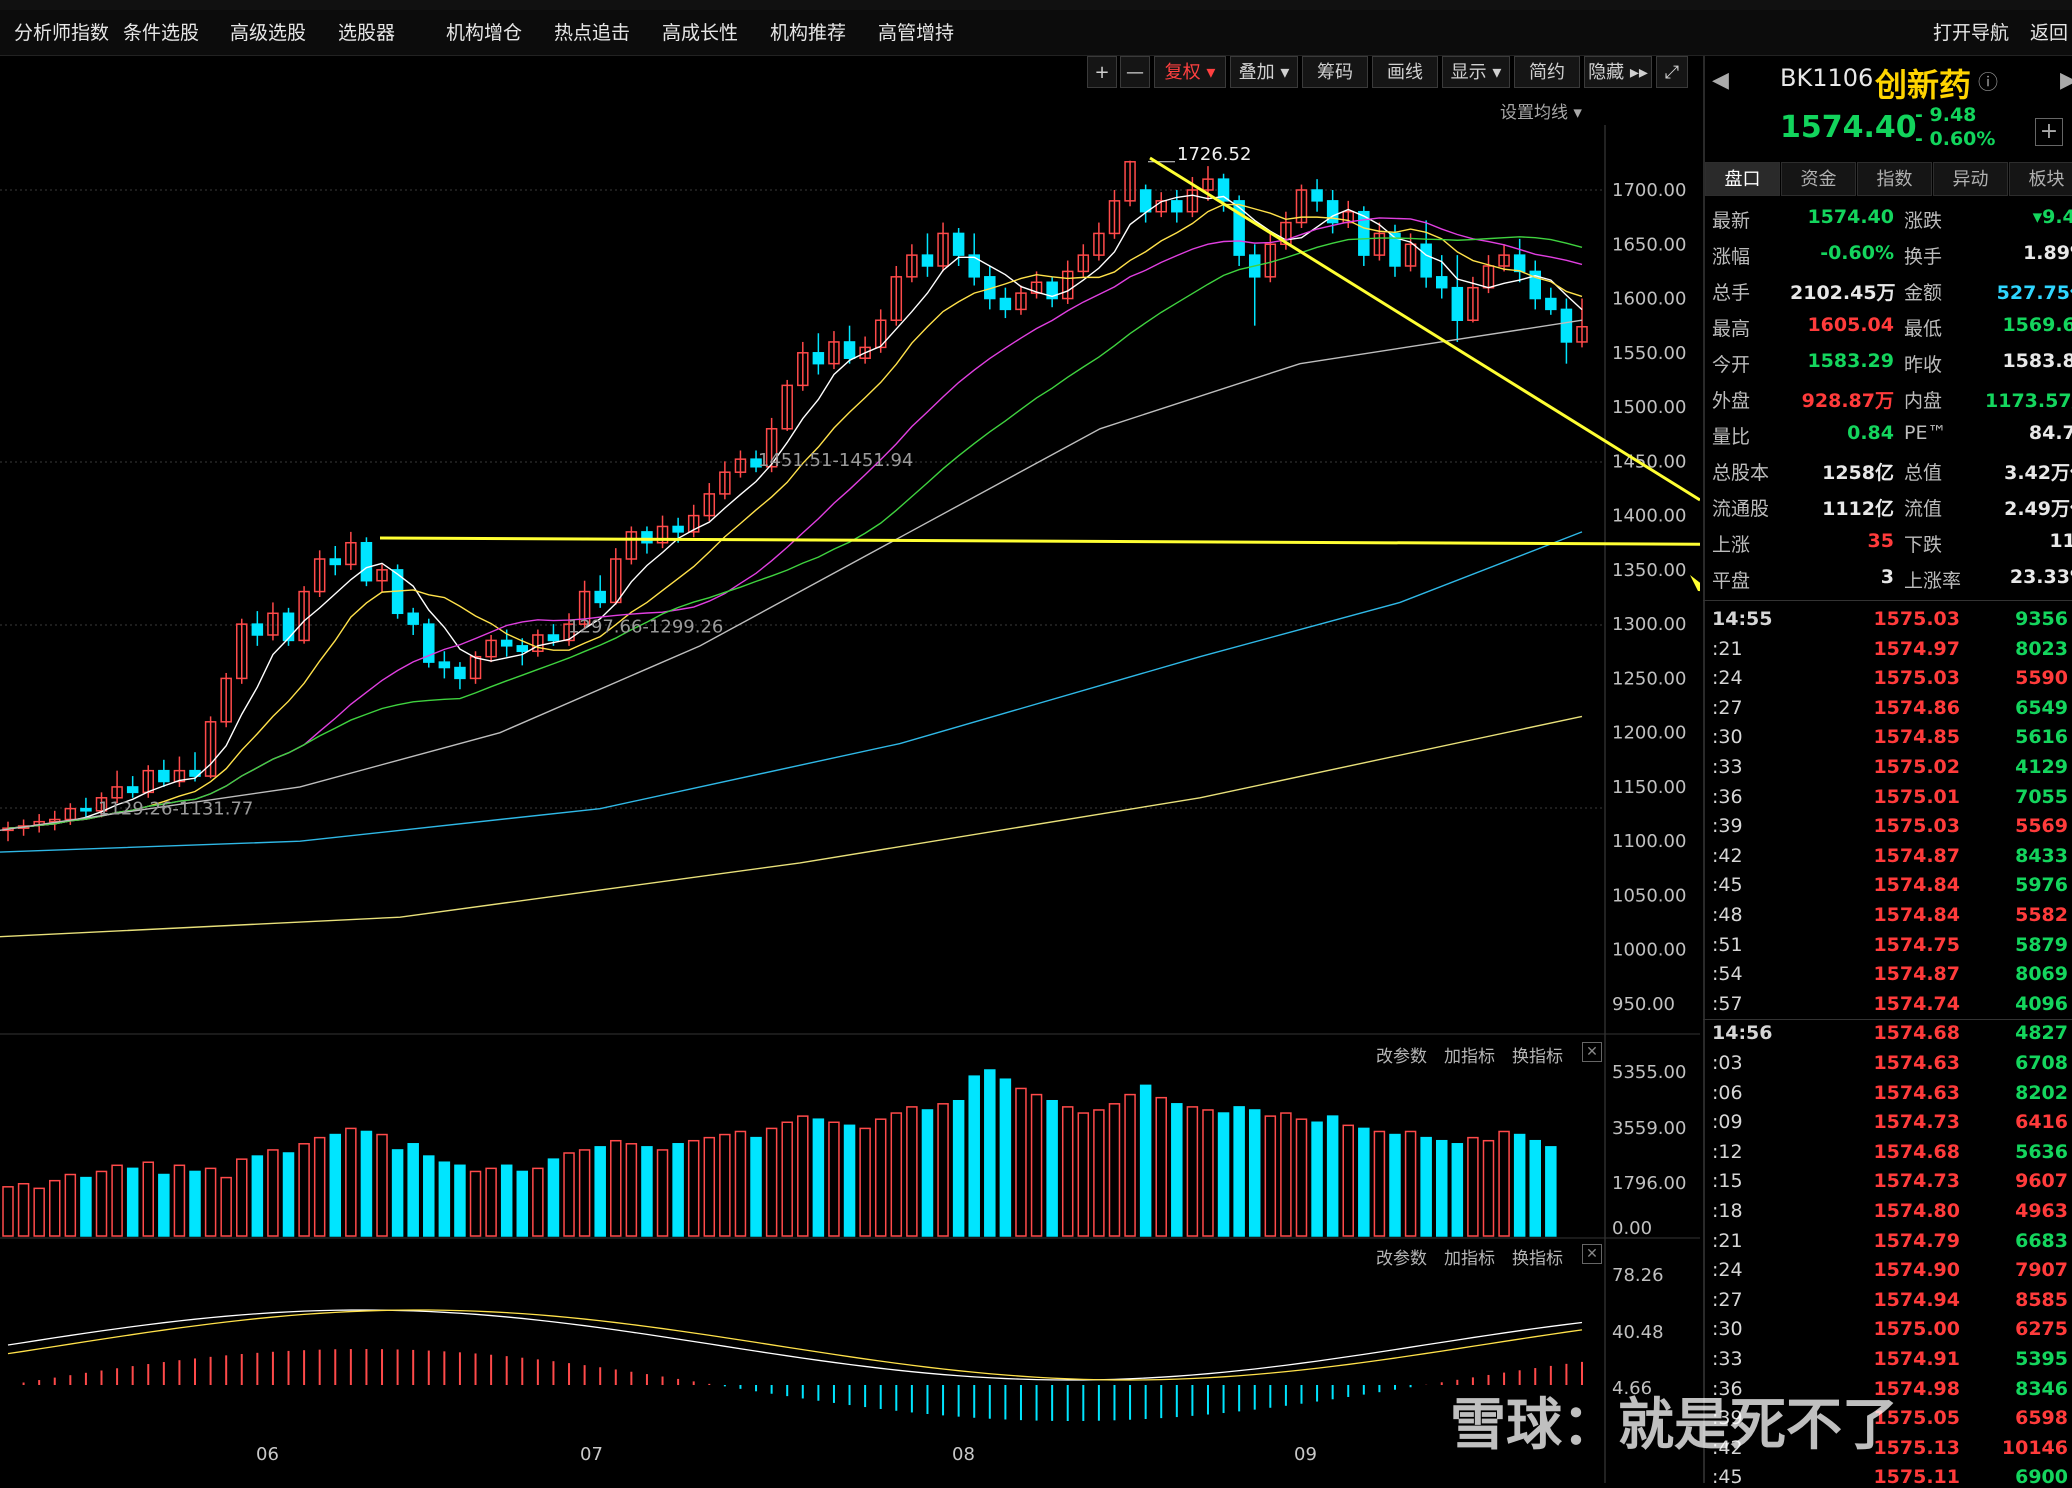  Describe the element at coordinates (1618, 72) in the screenshot. I see `hide-button: 隐藏 ▸▸` at that location.